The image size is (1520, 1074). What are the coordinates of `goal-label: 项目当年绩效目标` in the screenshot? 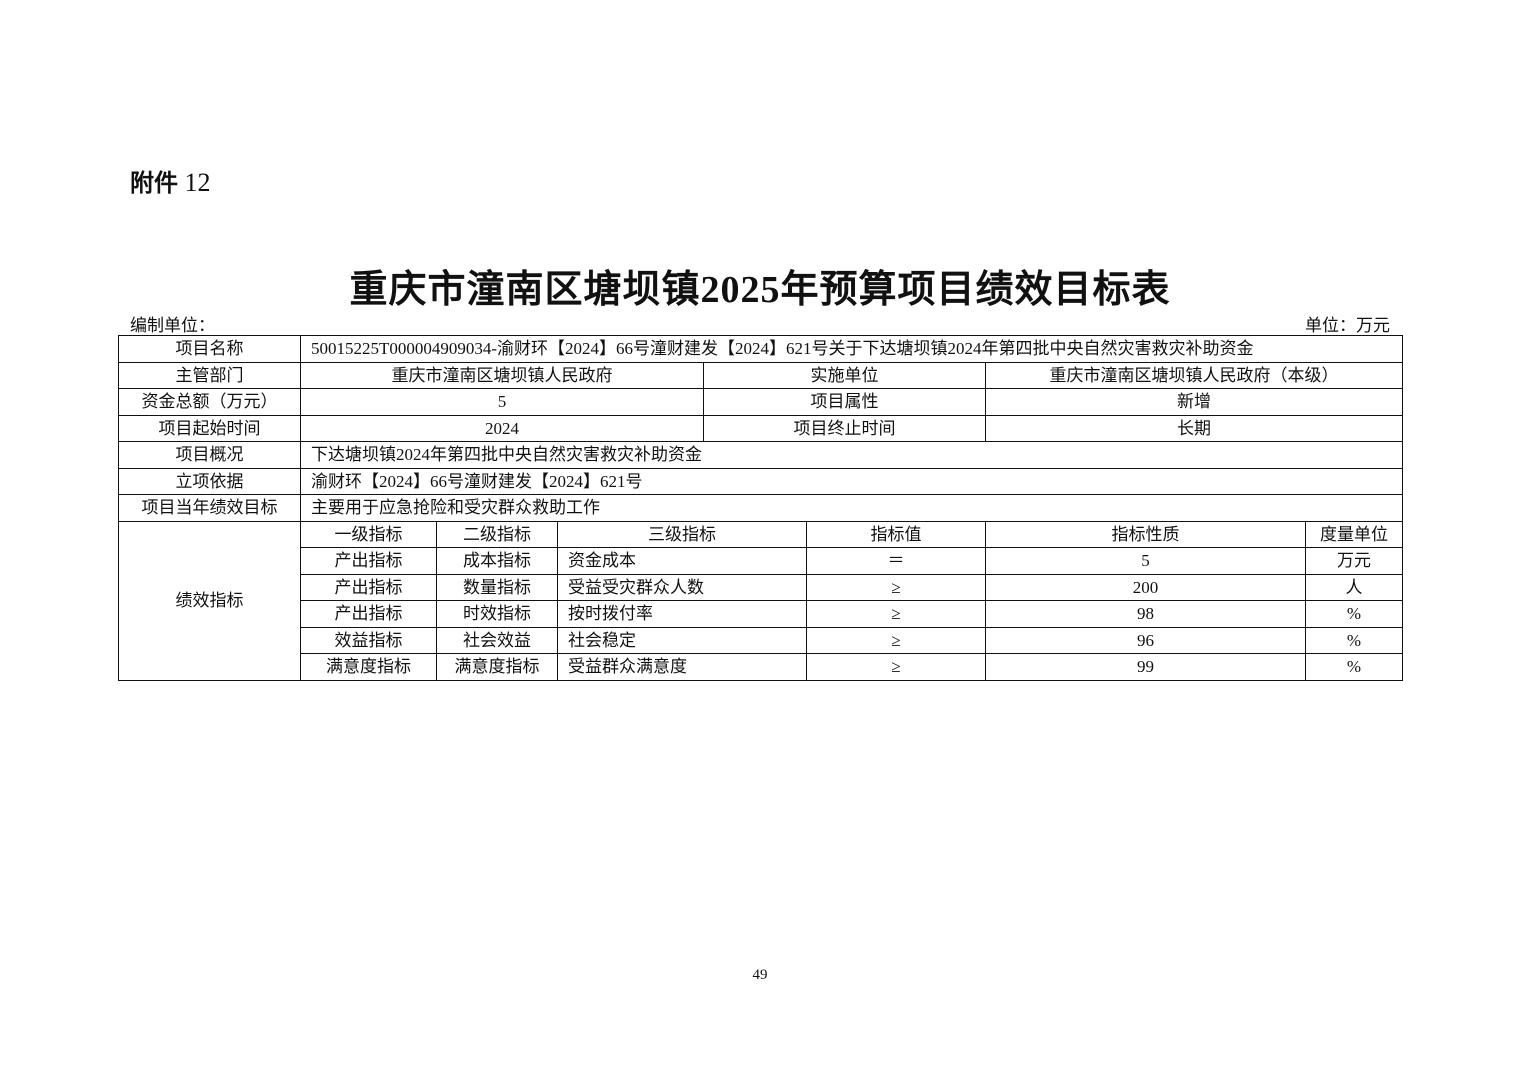 It's located at (209, 508).